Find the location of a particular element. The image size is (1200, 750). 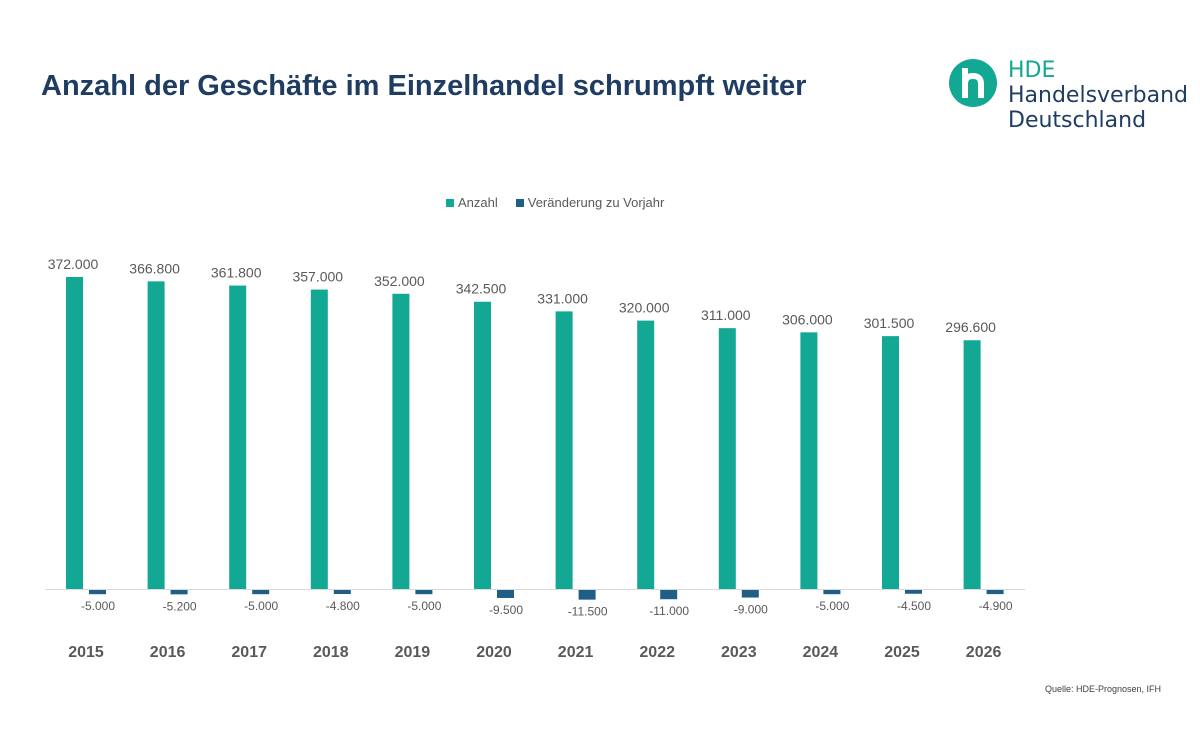

data-label-anzahl: 357.000 is located at coordinates (317, 277).